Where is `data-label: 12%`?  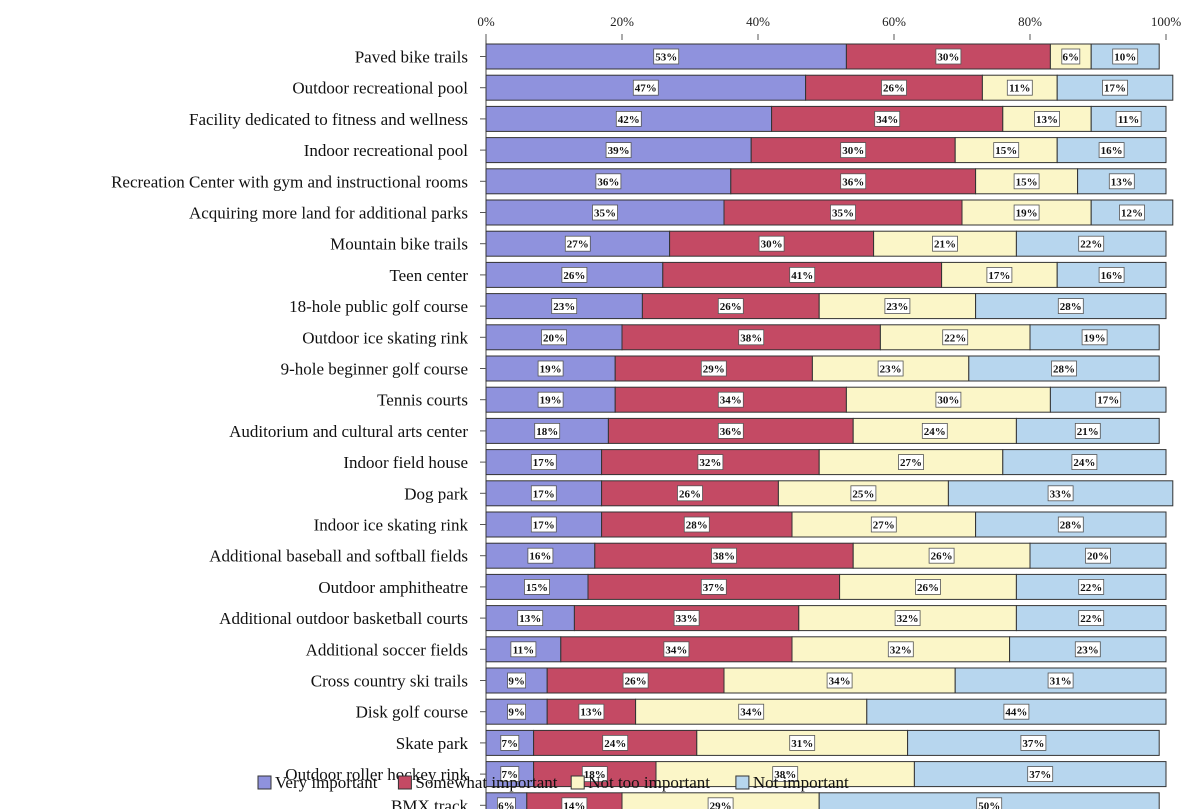 data-label: 12% is located at coordinates (1132, 214).